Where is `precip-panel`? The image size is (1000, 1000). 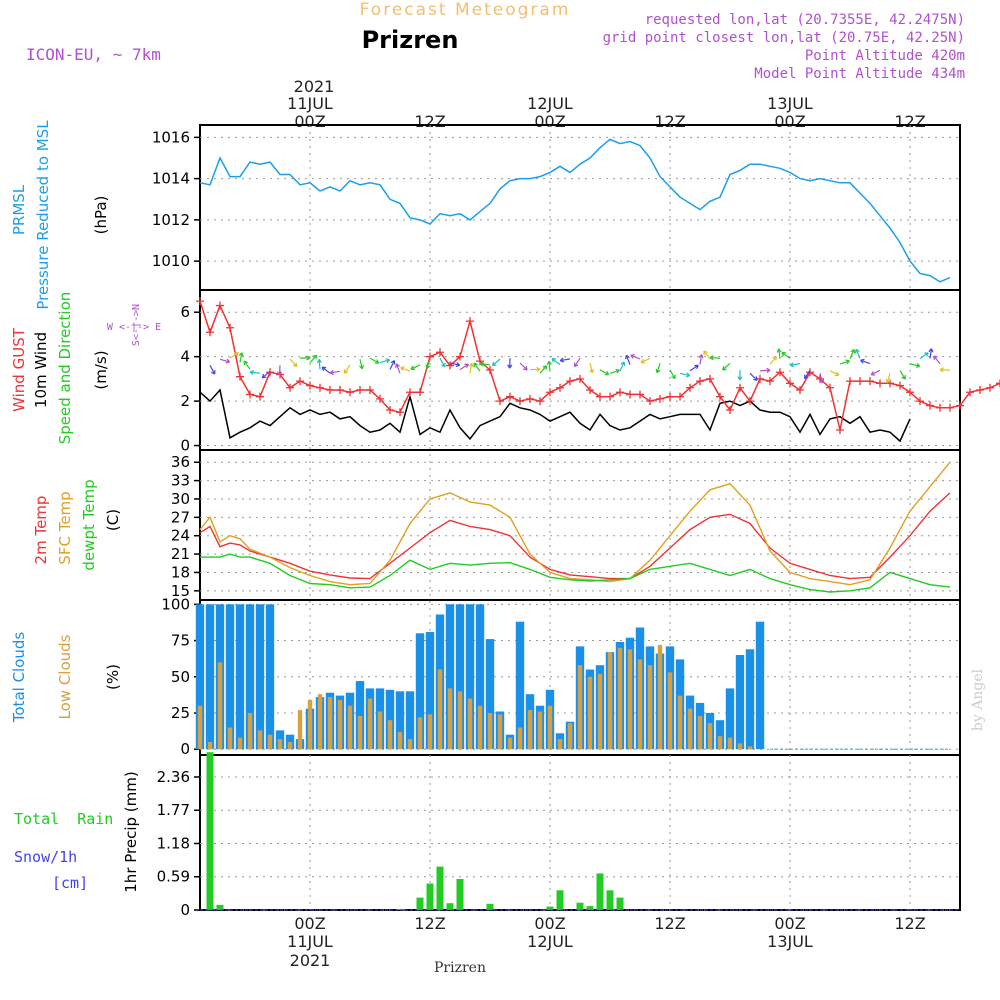
precip-panel is located at coordinates (580, 831).